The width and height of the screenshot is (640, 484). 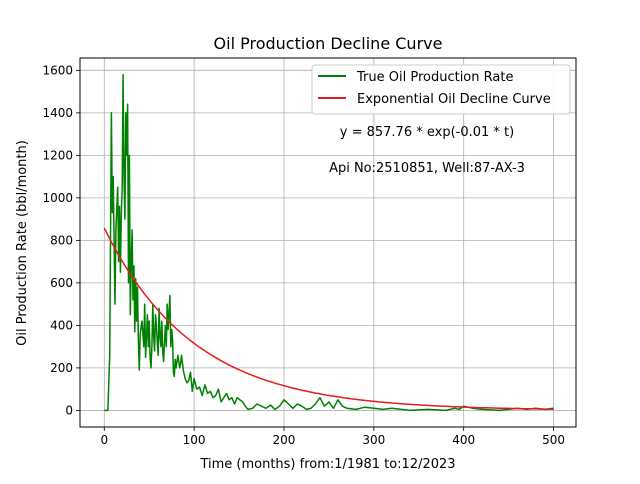 What do you see at coordinates (61, 283) in the screenshot?
I see `y-tick-label: 600` at bounding box center [61, 283].